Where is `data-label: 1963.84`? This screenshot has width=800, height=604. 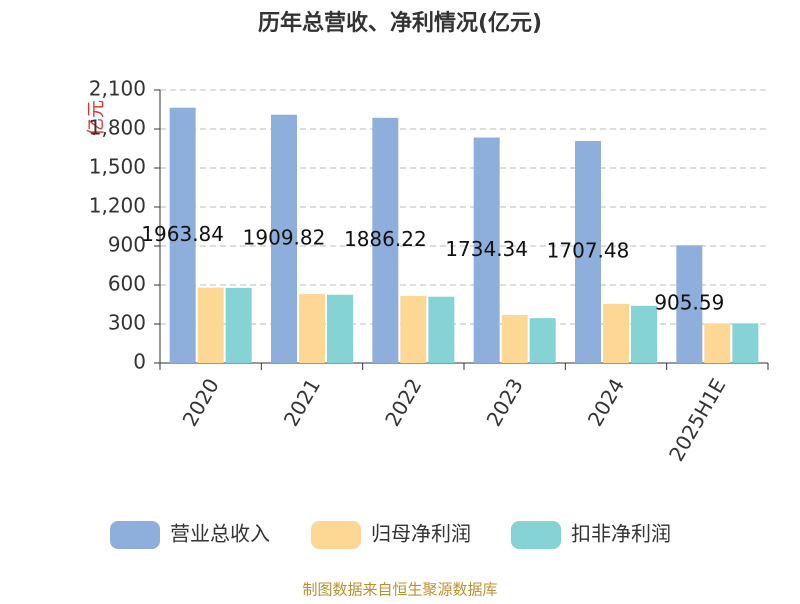
data-label: 1963.84 is located at coordinates (182, 234).